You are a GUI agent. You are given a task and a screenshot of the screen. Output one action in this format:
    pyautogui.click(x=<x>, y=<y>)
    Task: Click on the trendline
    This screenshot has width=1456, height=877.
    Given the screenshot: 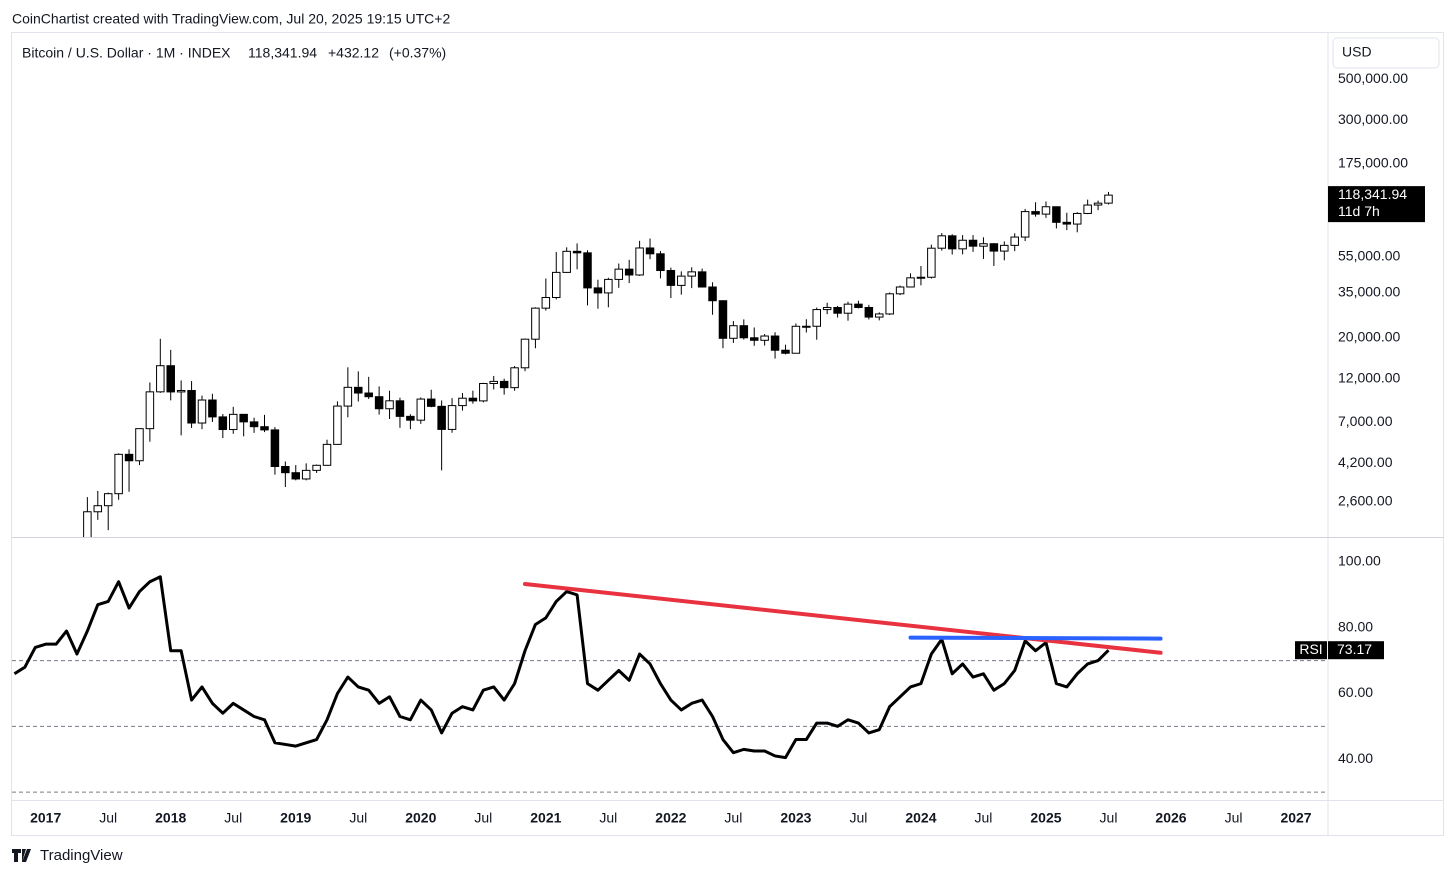 What is the action you would take?
    pyautogui.click(x=842, y=618)
    